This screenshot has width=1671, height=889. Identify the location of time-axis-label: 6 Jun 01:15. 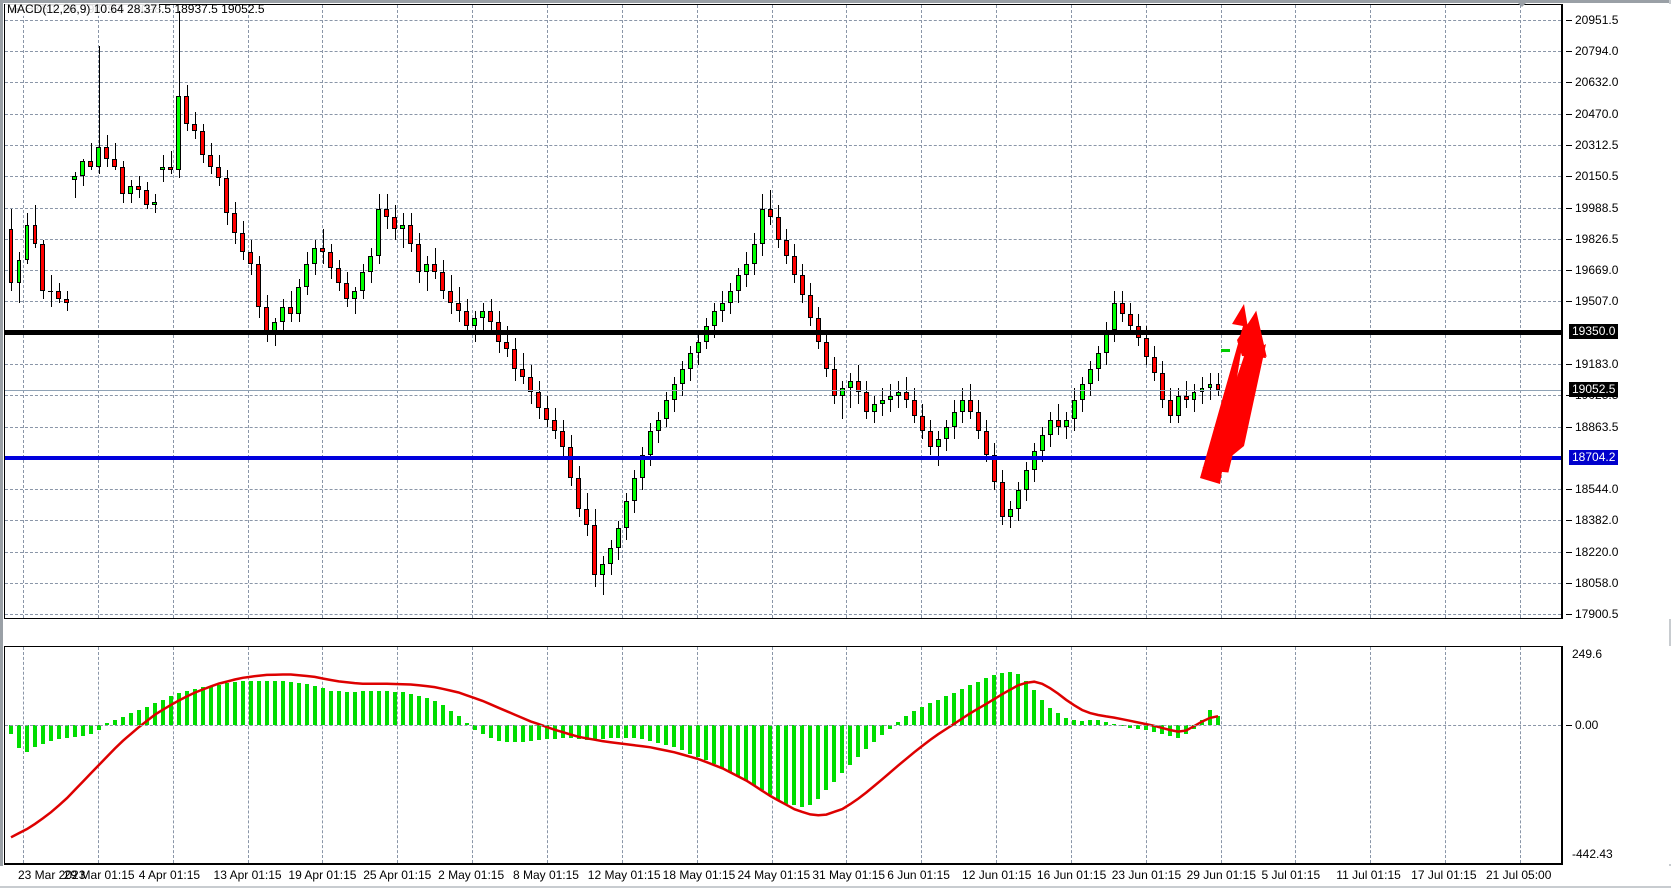
(918, 875).